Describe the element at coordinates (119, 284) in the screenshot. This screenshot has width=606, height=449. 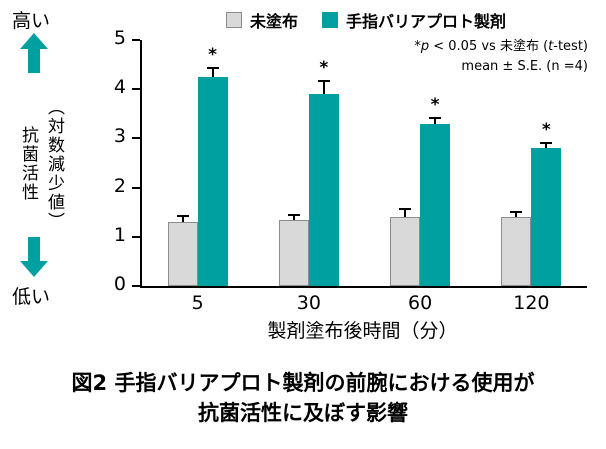
I see `y-tick-label: 0` at that location.